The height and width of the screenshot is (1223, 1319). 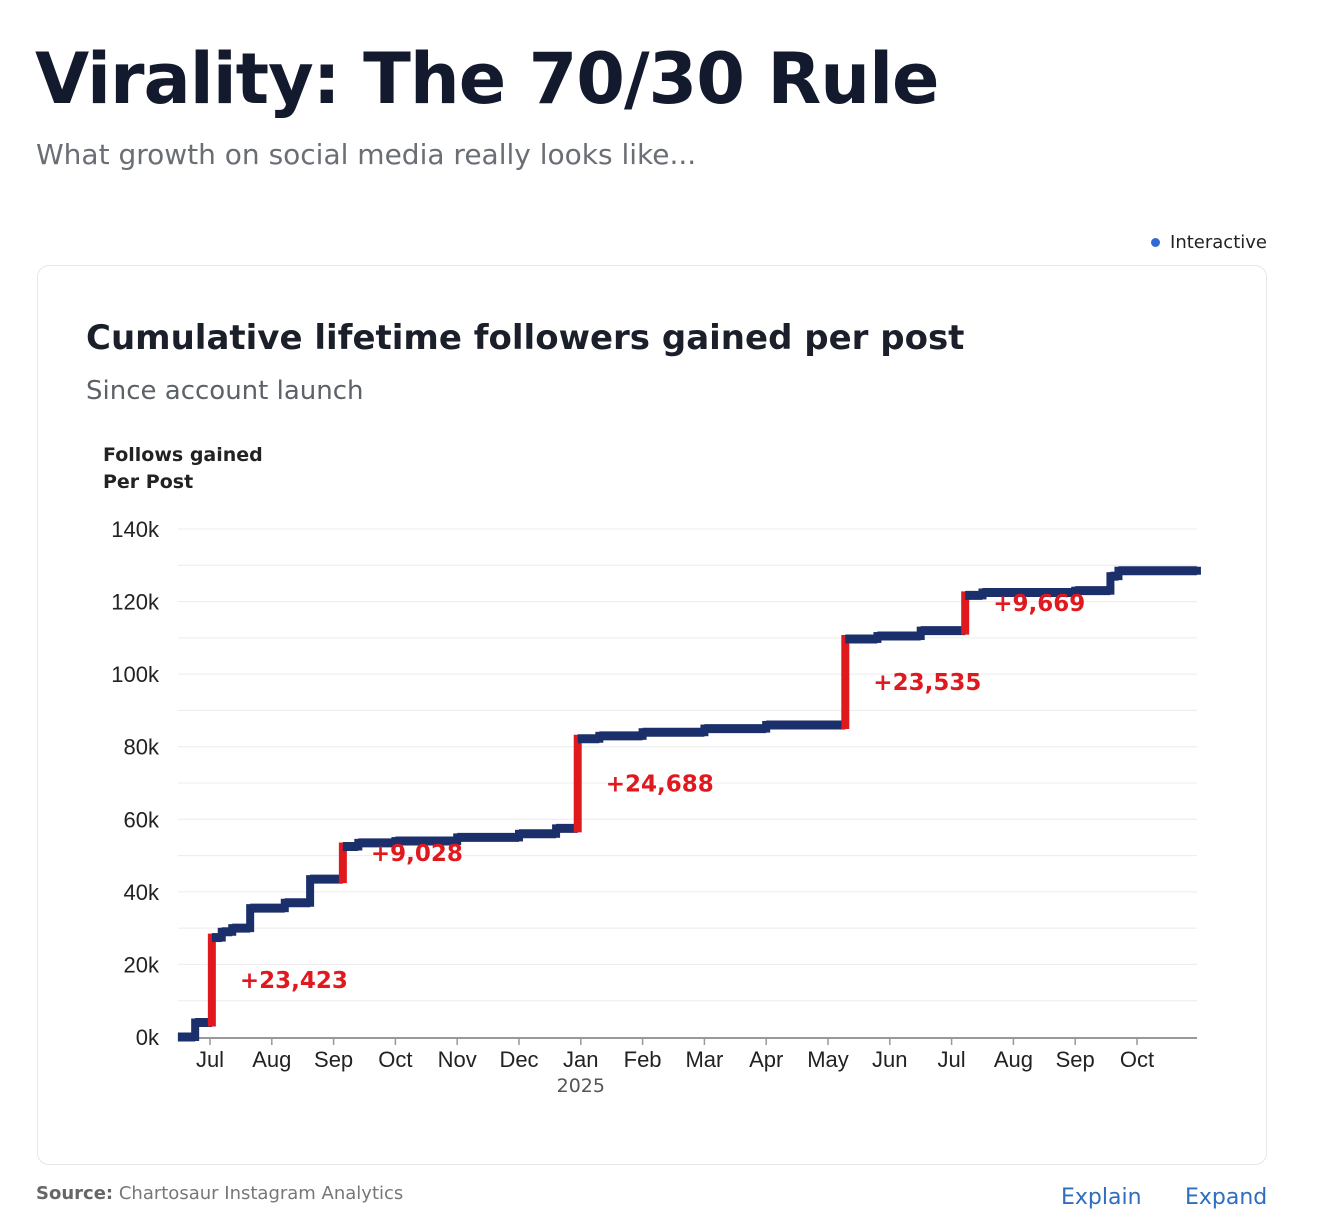 I want to click on x-tick-label: Nov, so click(x=457, y=1059).